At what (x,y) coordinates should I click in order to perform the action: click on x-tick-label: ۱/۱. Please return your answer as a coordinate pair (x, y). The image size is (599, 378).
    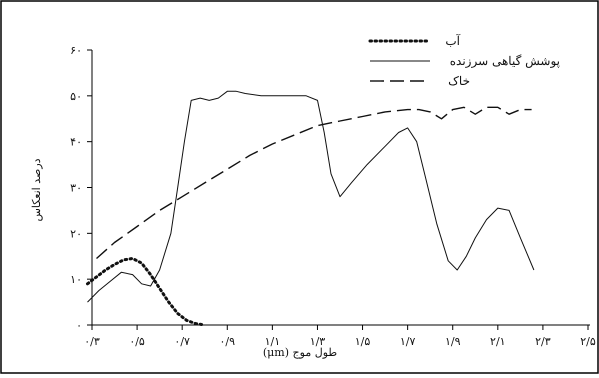
    Looking at the image, I should click on (273, 341).